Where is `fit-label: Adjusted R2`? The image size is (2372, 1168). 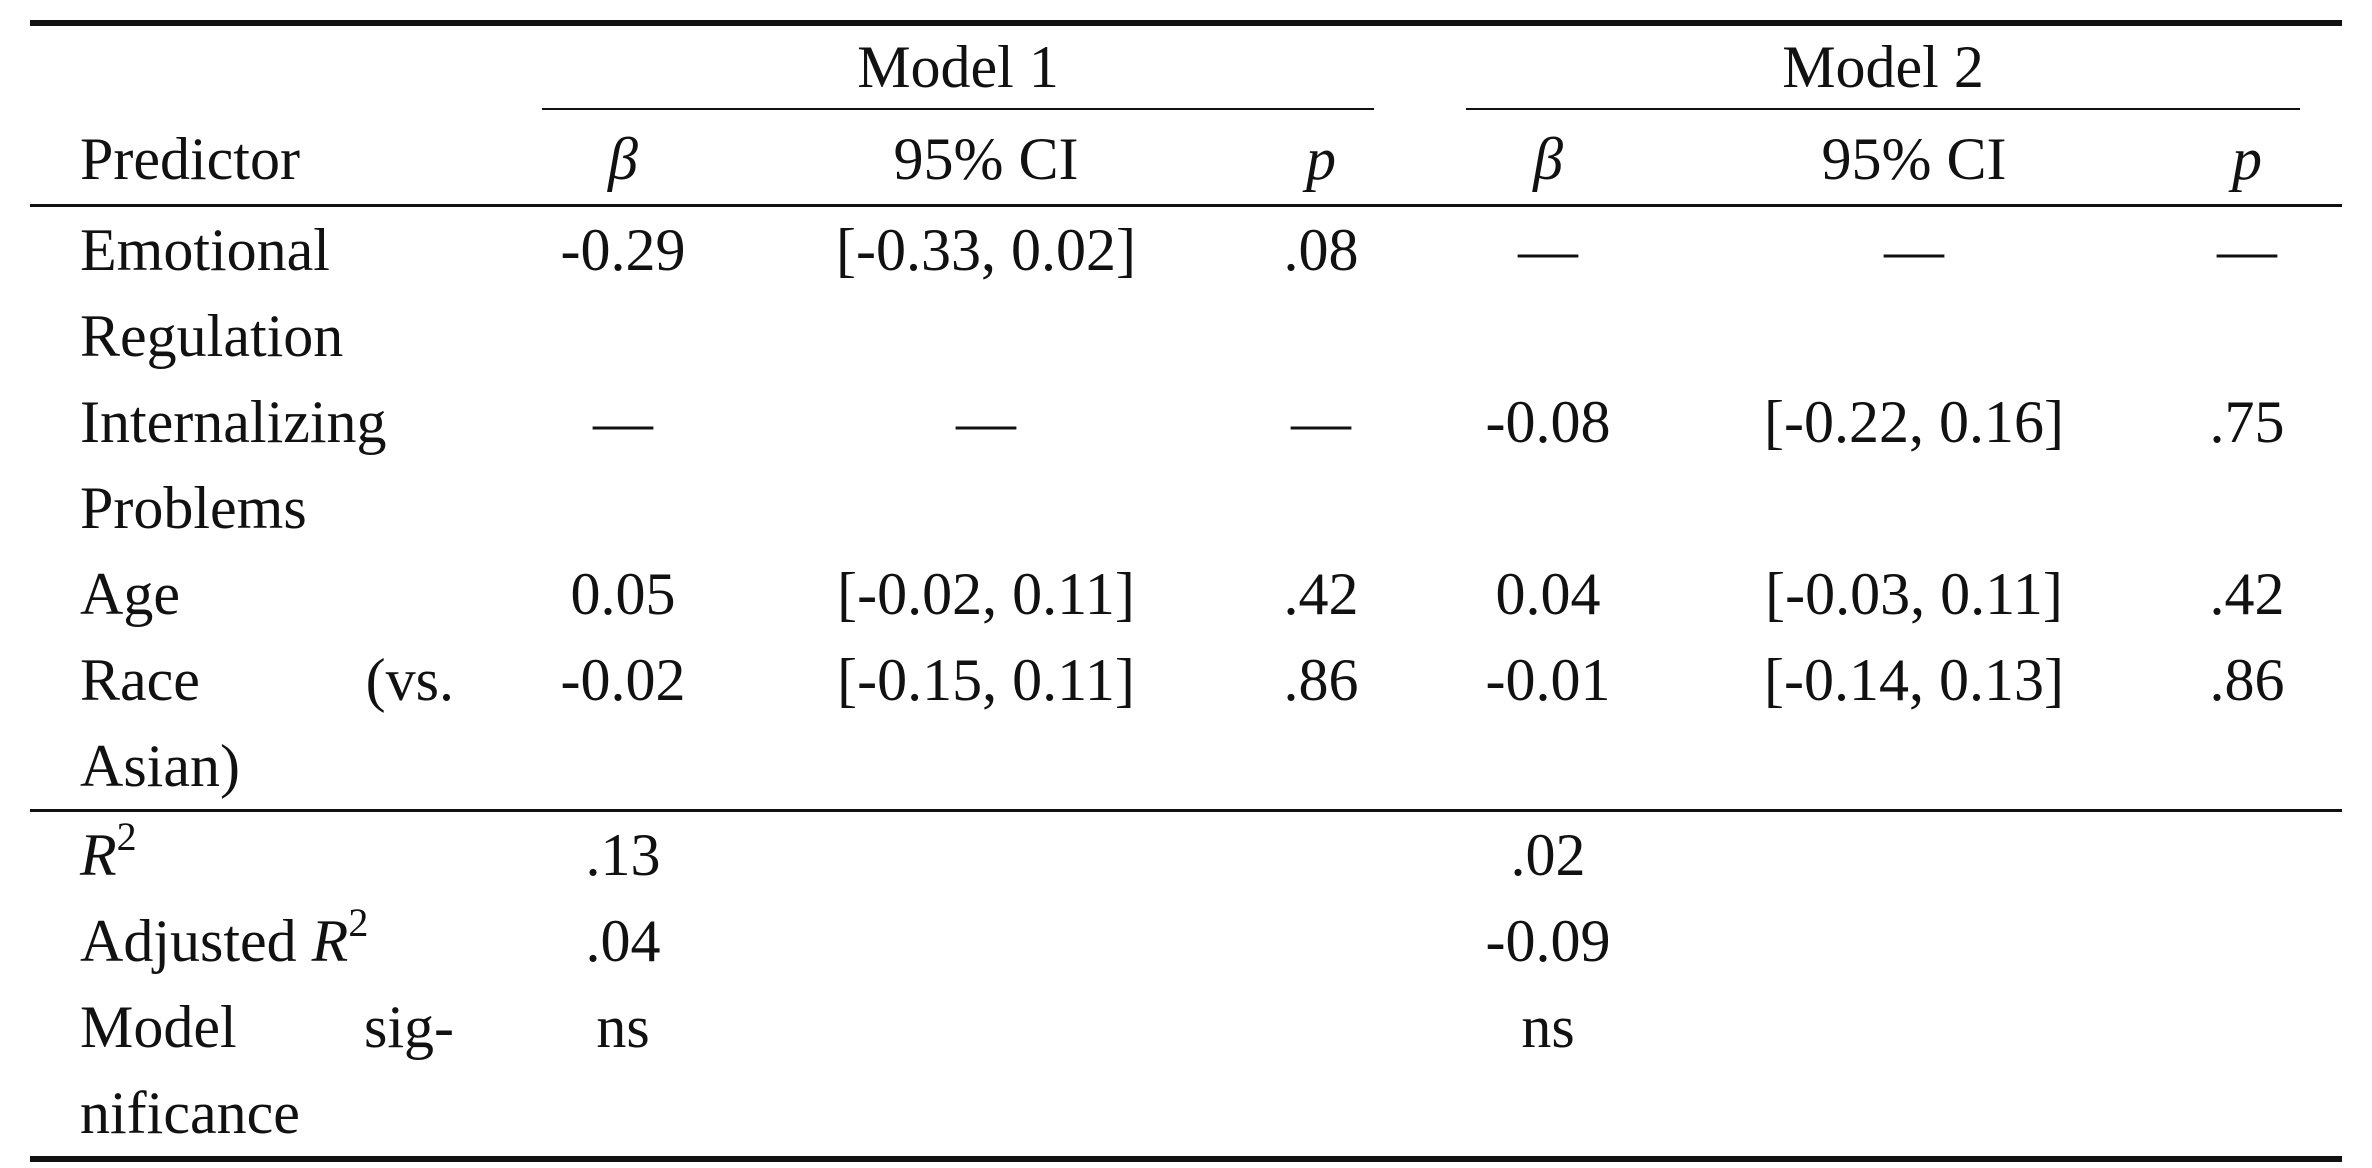 fit-label: Adjusted R2 is located at coordinates (242, 941).